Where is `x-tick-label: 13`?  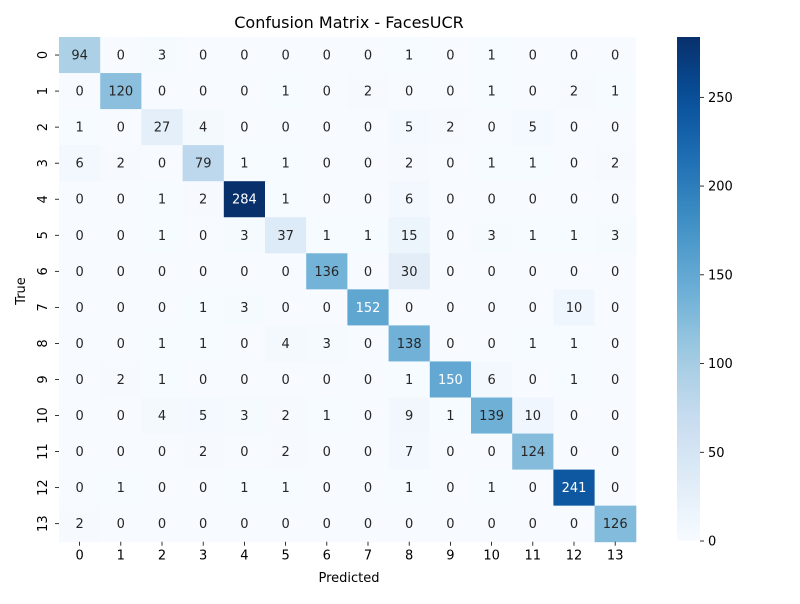
x-tick-label: 13 is located at coordinates (615, 556).